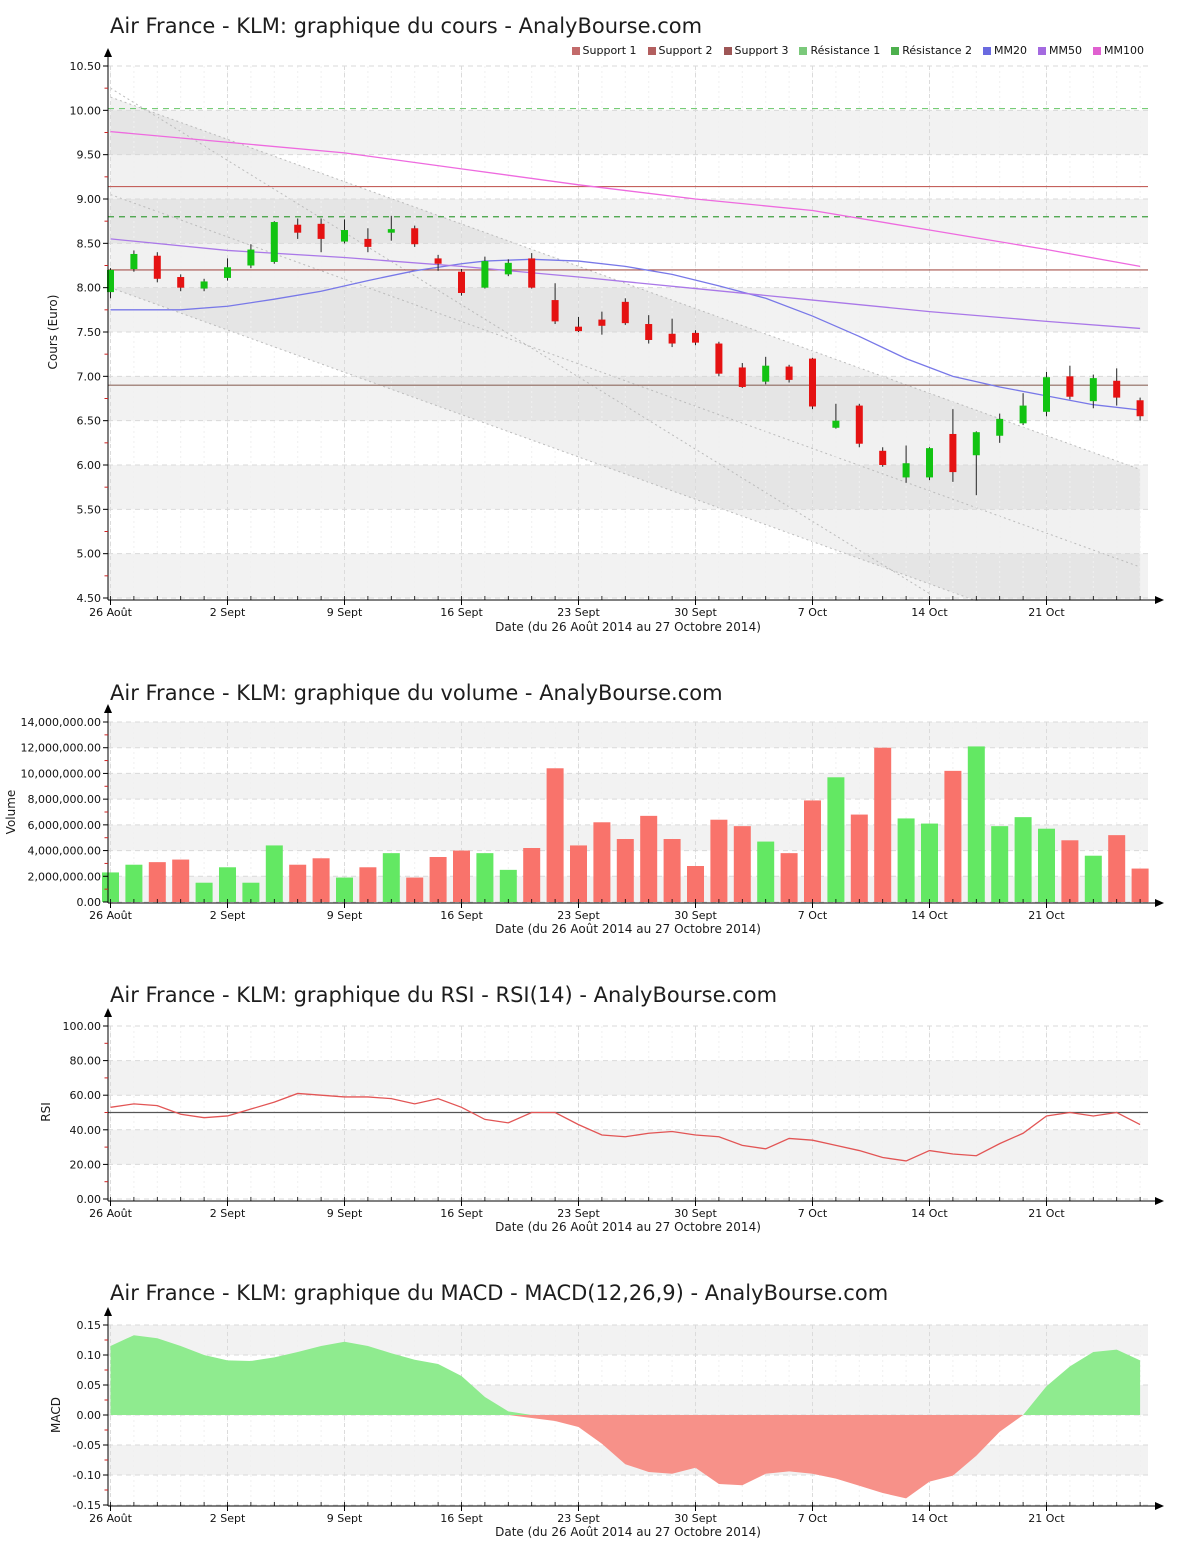 The width and height of the screenshot is (1200, 1550). I want to click on macd-y-axis-label: MACD, so click(56, 1415).